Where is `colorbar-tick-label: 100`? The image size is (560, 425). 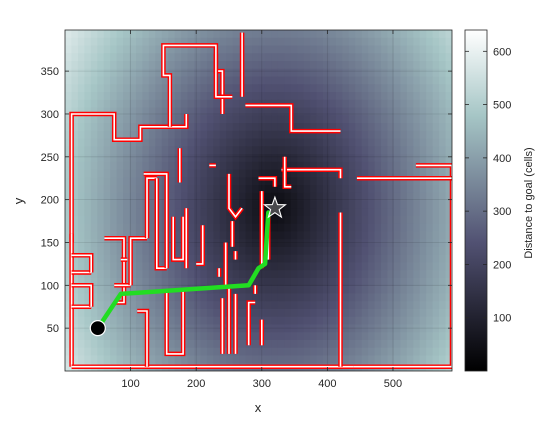 colorbar-tick-label: 100 is located at coordinates (502, 319).